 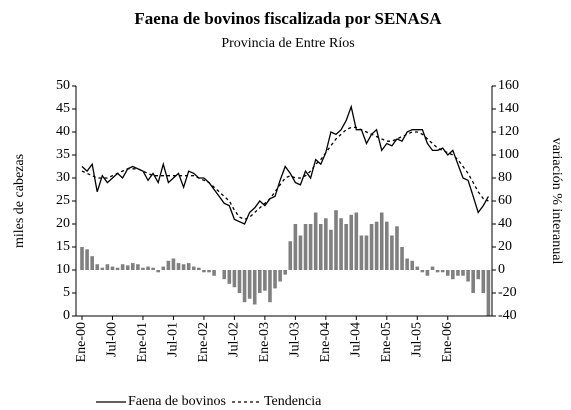 What do you see at coordinates (63, 200) in the screenshot?
I see `y-tick-label: 25` at bounding box center [63, 200].